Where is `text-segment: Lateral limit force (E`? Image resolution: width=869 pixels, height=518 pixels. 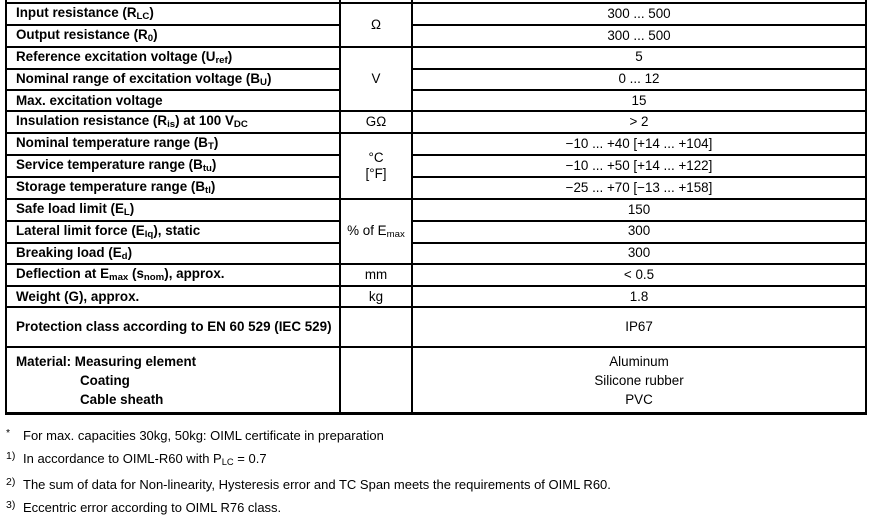
text-segment: Lateral limit force (E is located at coordinates (80, 230).